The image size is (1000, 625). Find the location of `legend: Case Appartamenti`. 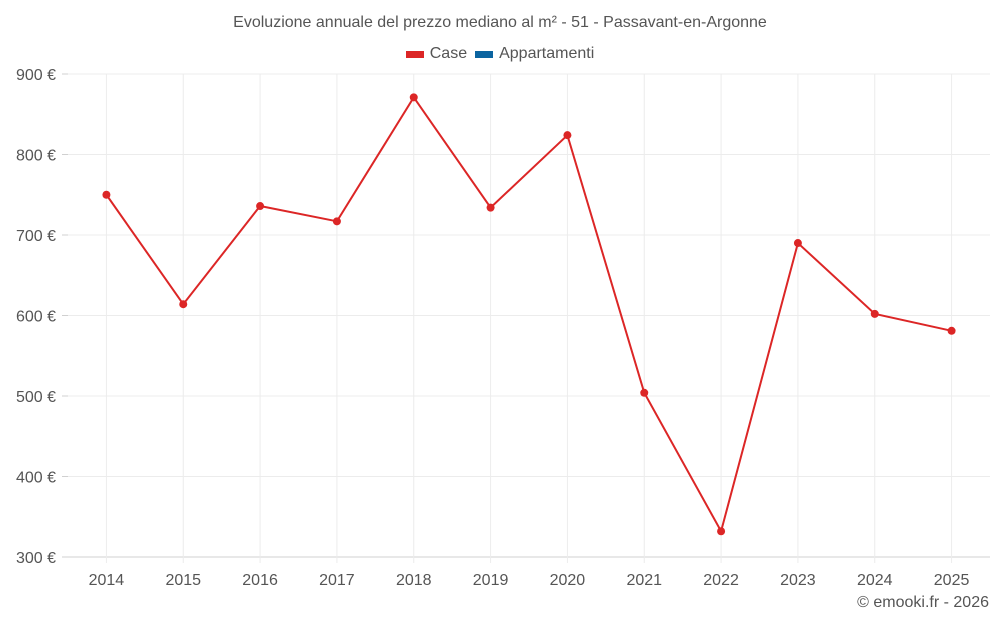

legend: Case Appartamenti is located at coordinates (500, 54).